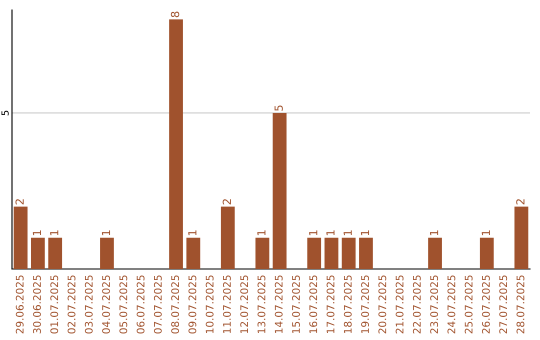 This screenshot has height=340, width=540. Describe the element at coordinates (175, 304) in the screenshot. I see `x-tick-label: 08.07.2025` at that location.